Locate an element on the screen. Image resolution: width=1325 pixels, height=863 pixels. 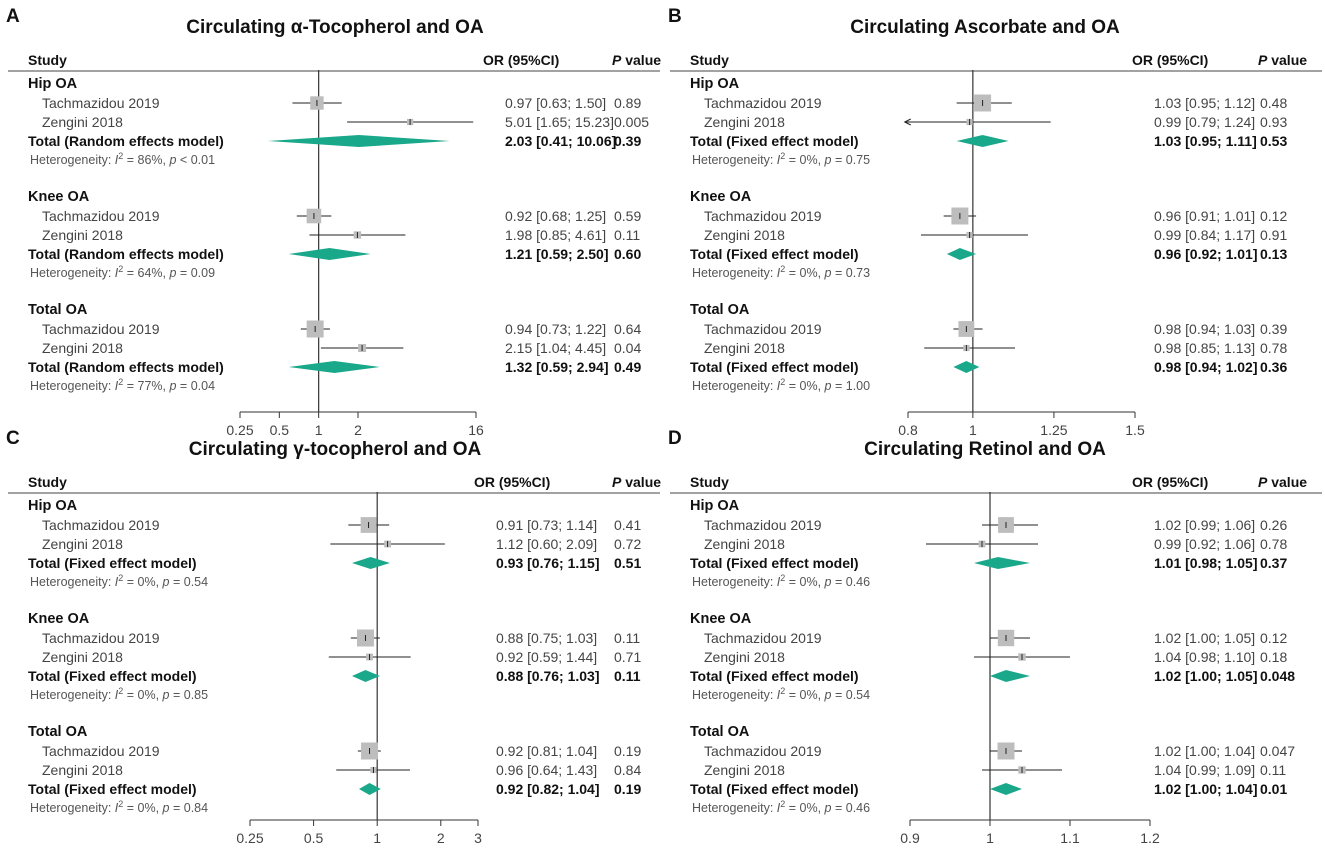
study-or-ci: 1.12 [0.60; 2.09] is located at coordinates (546, 544).